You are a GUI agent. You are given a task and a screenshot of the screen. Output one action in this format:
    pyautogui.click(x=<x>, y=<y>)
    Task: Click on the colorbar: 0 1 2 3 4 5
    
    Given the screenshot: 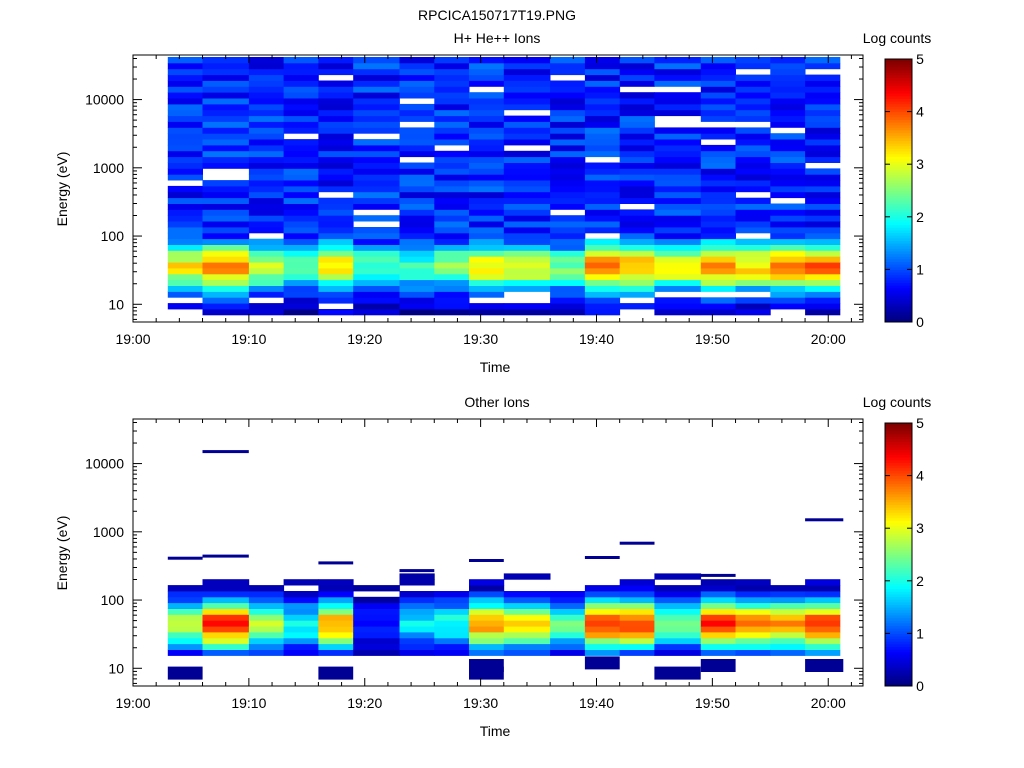 What is the action you would take?
    pyautogui.click(x=904, y=190)
    